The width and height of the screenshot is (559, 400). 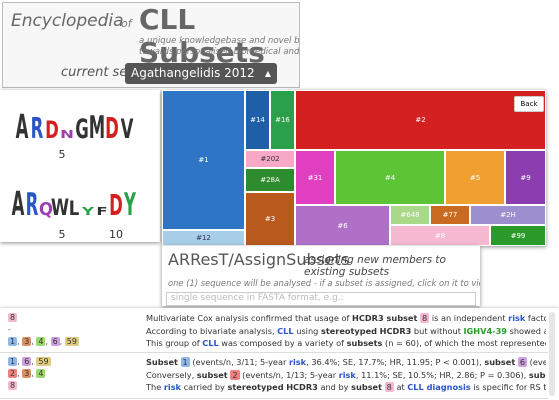 What do you see at coordinates (18, 205) in the screenshot?
I see `logo-letter: A` at bounding box center [18, 205].